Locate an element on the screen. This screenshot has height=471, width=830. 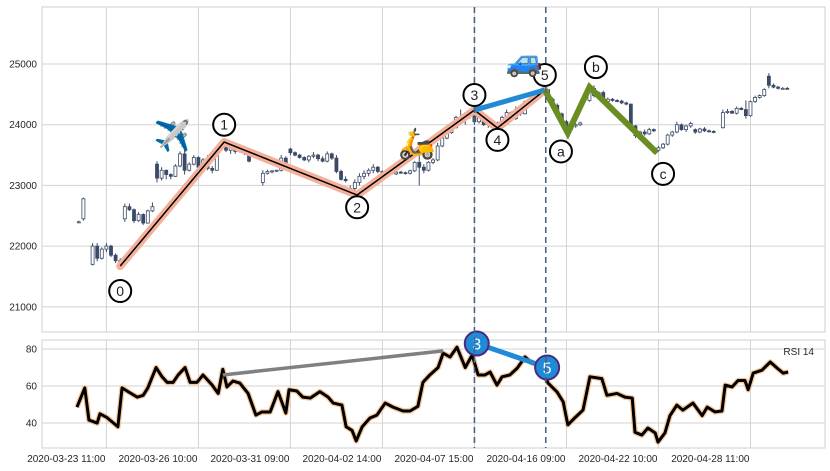
x-tick-label: 2020-04-02 14:00 is located at coordinates (341, 459).